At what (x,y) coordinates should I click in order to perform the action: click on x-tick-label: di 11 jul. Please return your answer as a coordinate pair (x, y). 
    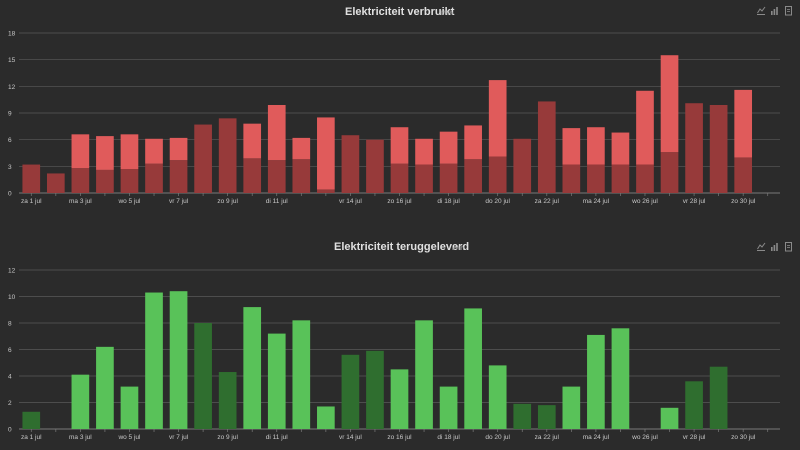
    Looking at the image, I should click on (277, 437).